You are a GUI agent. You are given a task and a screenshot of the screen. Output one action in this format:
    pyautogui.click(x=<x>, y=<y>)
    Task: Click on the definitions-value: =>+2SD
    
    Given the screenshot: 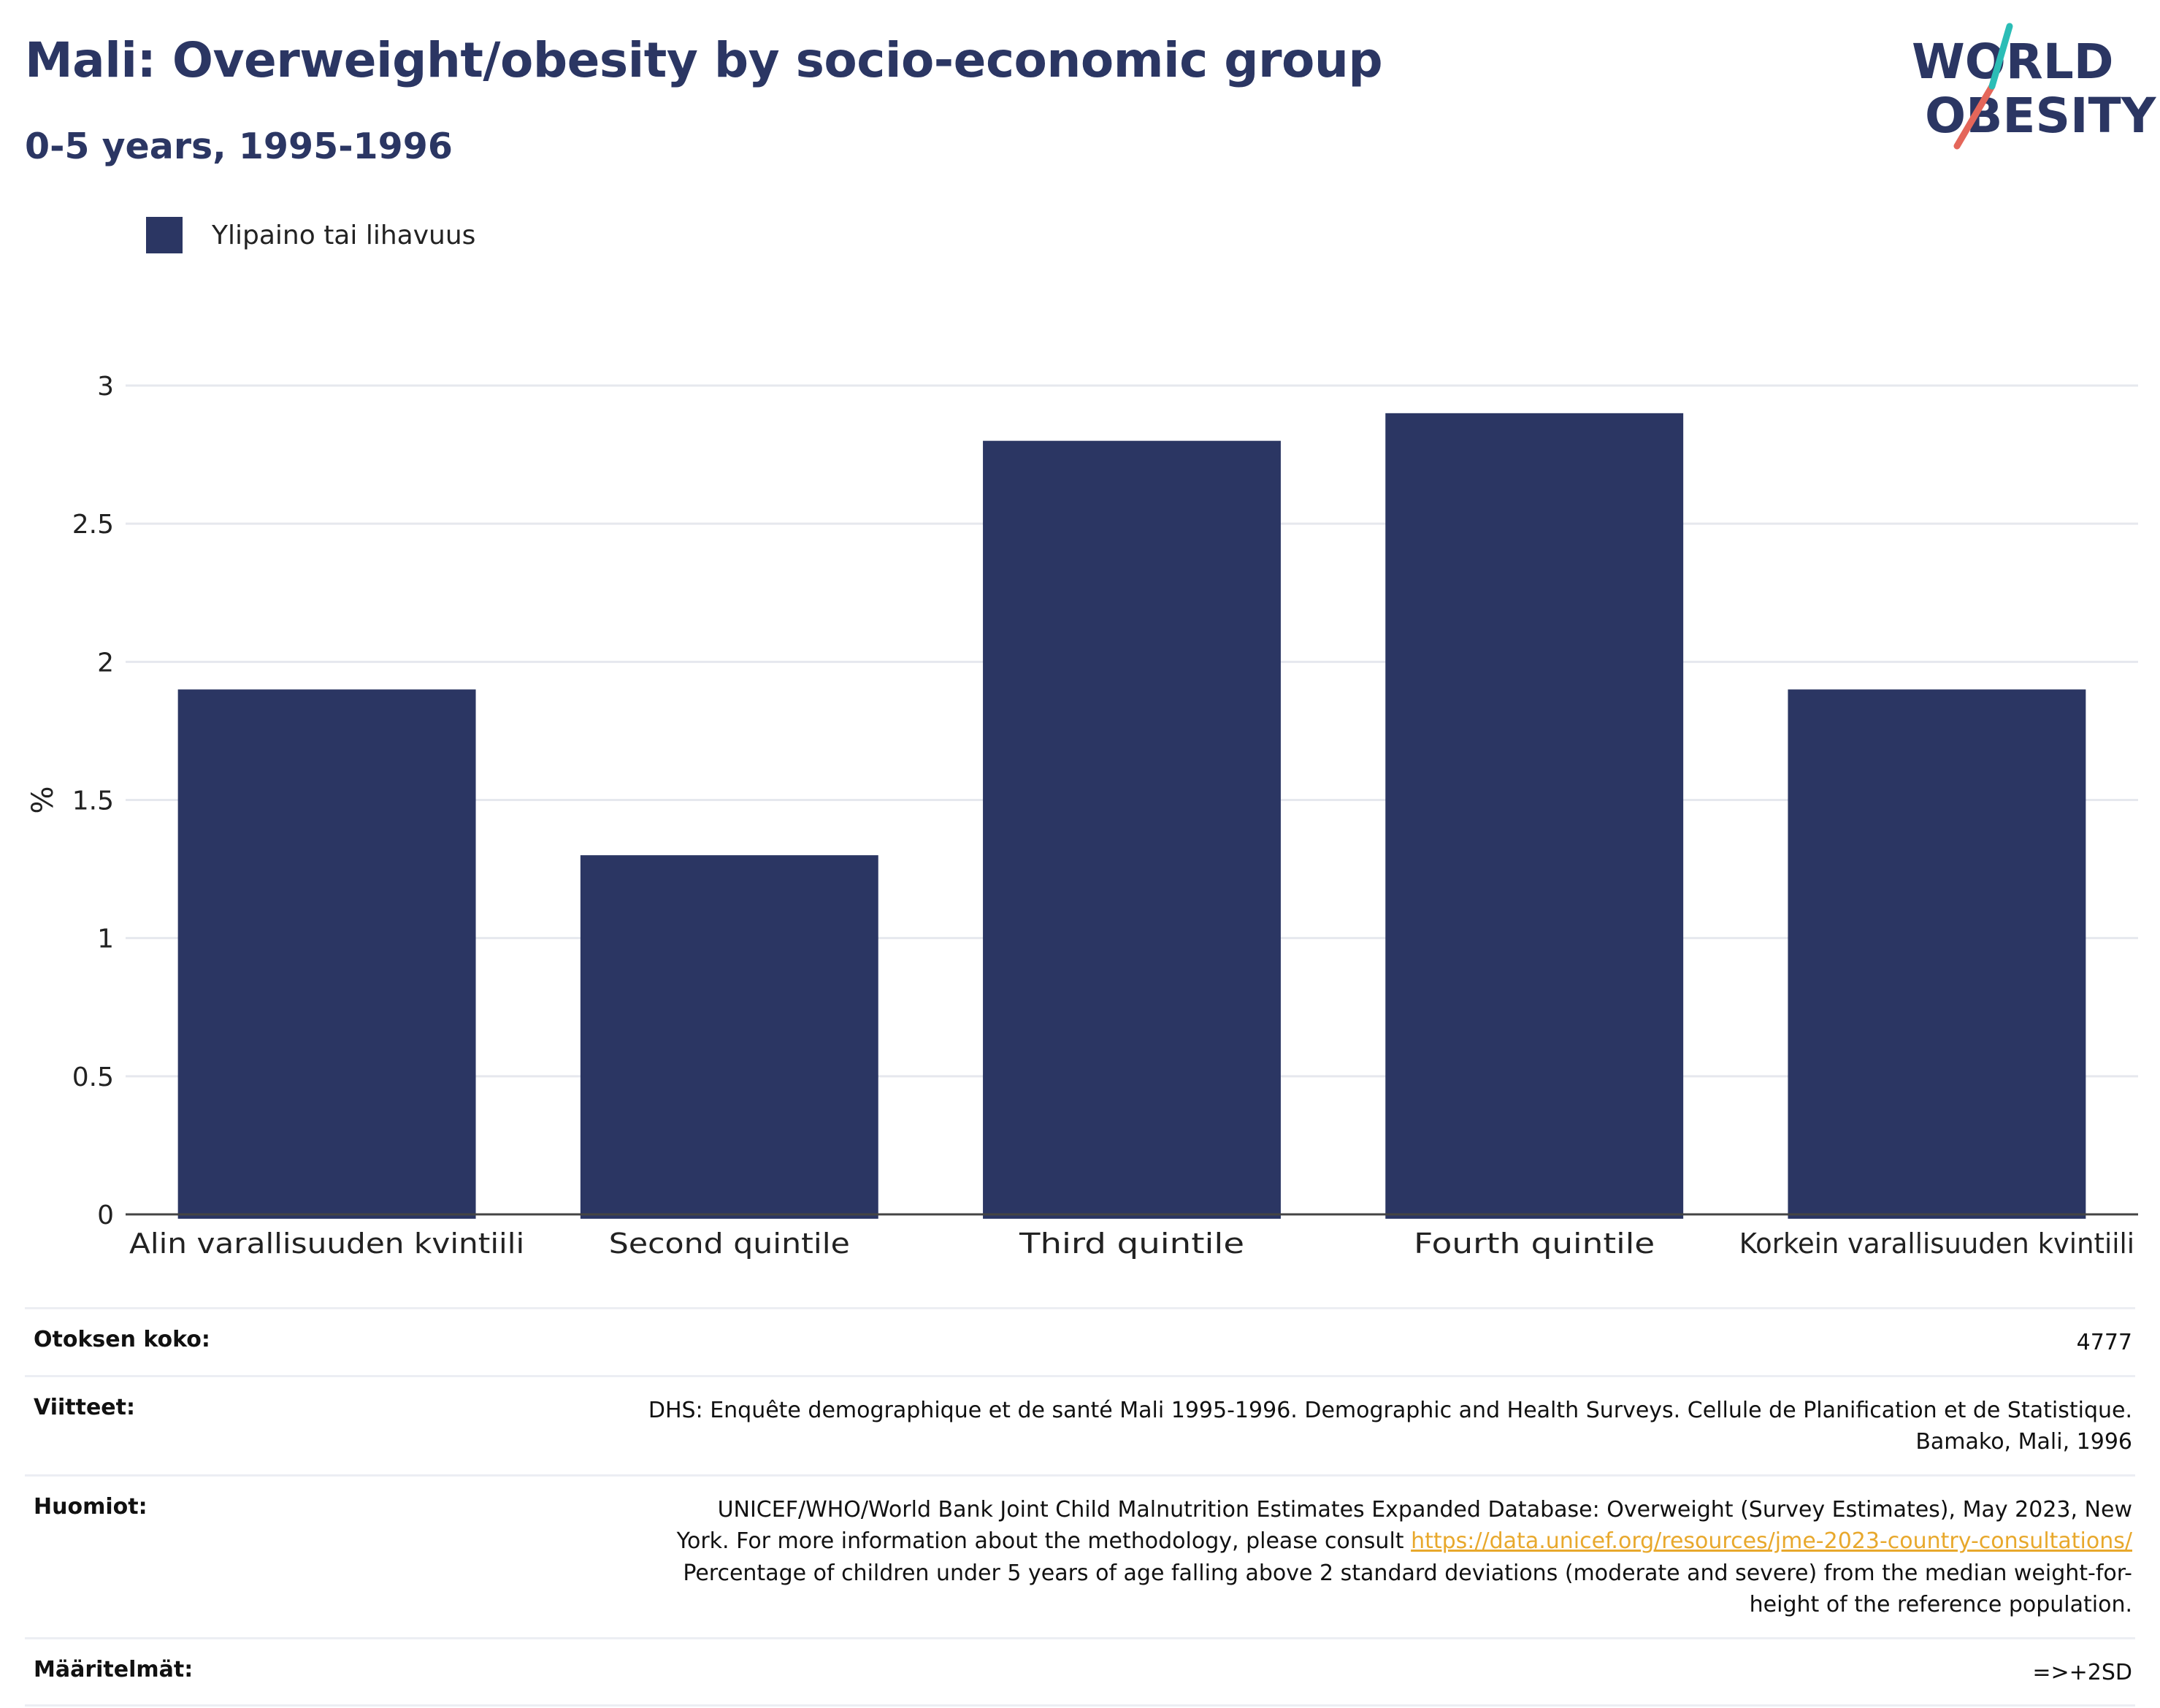 What is the action you would take?
    pyautogui.click(x=2082, y=1672)
    